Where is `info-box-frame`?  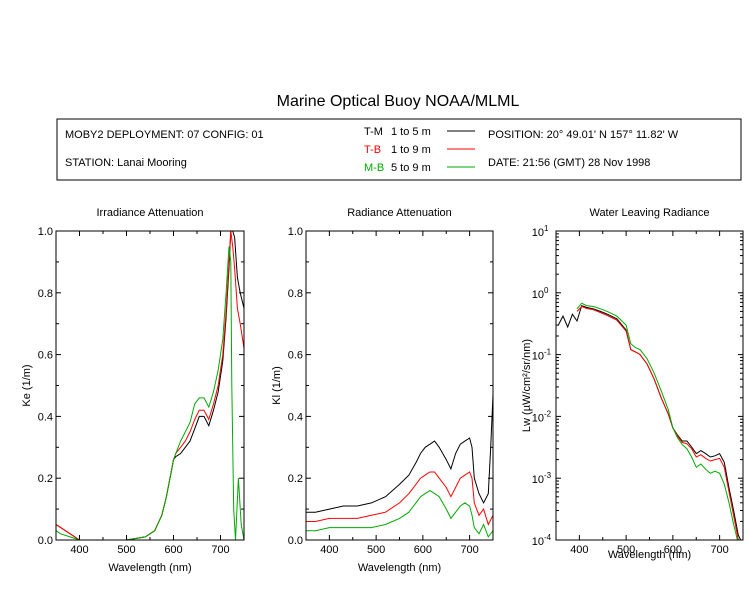 info-box-frame is located at coordinates (399, 149).